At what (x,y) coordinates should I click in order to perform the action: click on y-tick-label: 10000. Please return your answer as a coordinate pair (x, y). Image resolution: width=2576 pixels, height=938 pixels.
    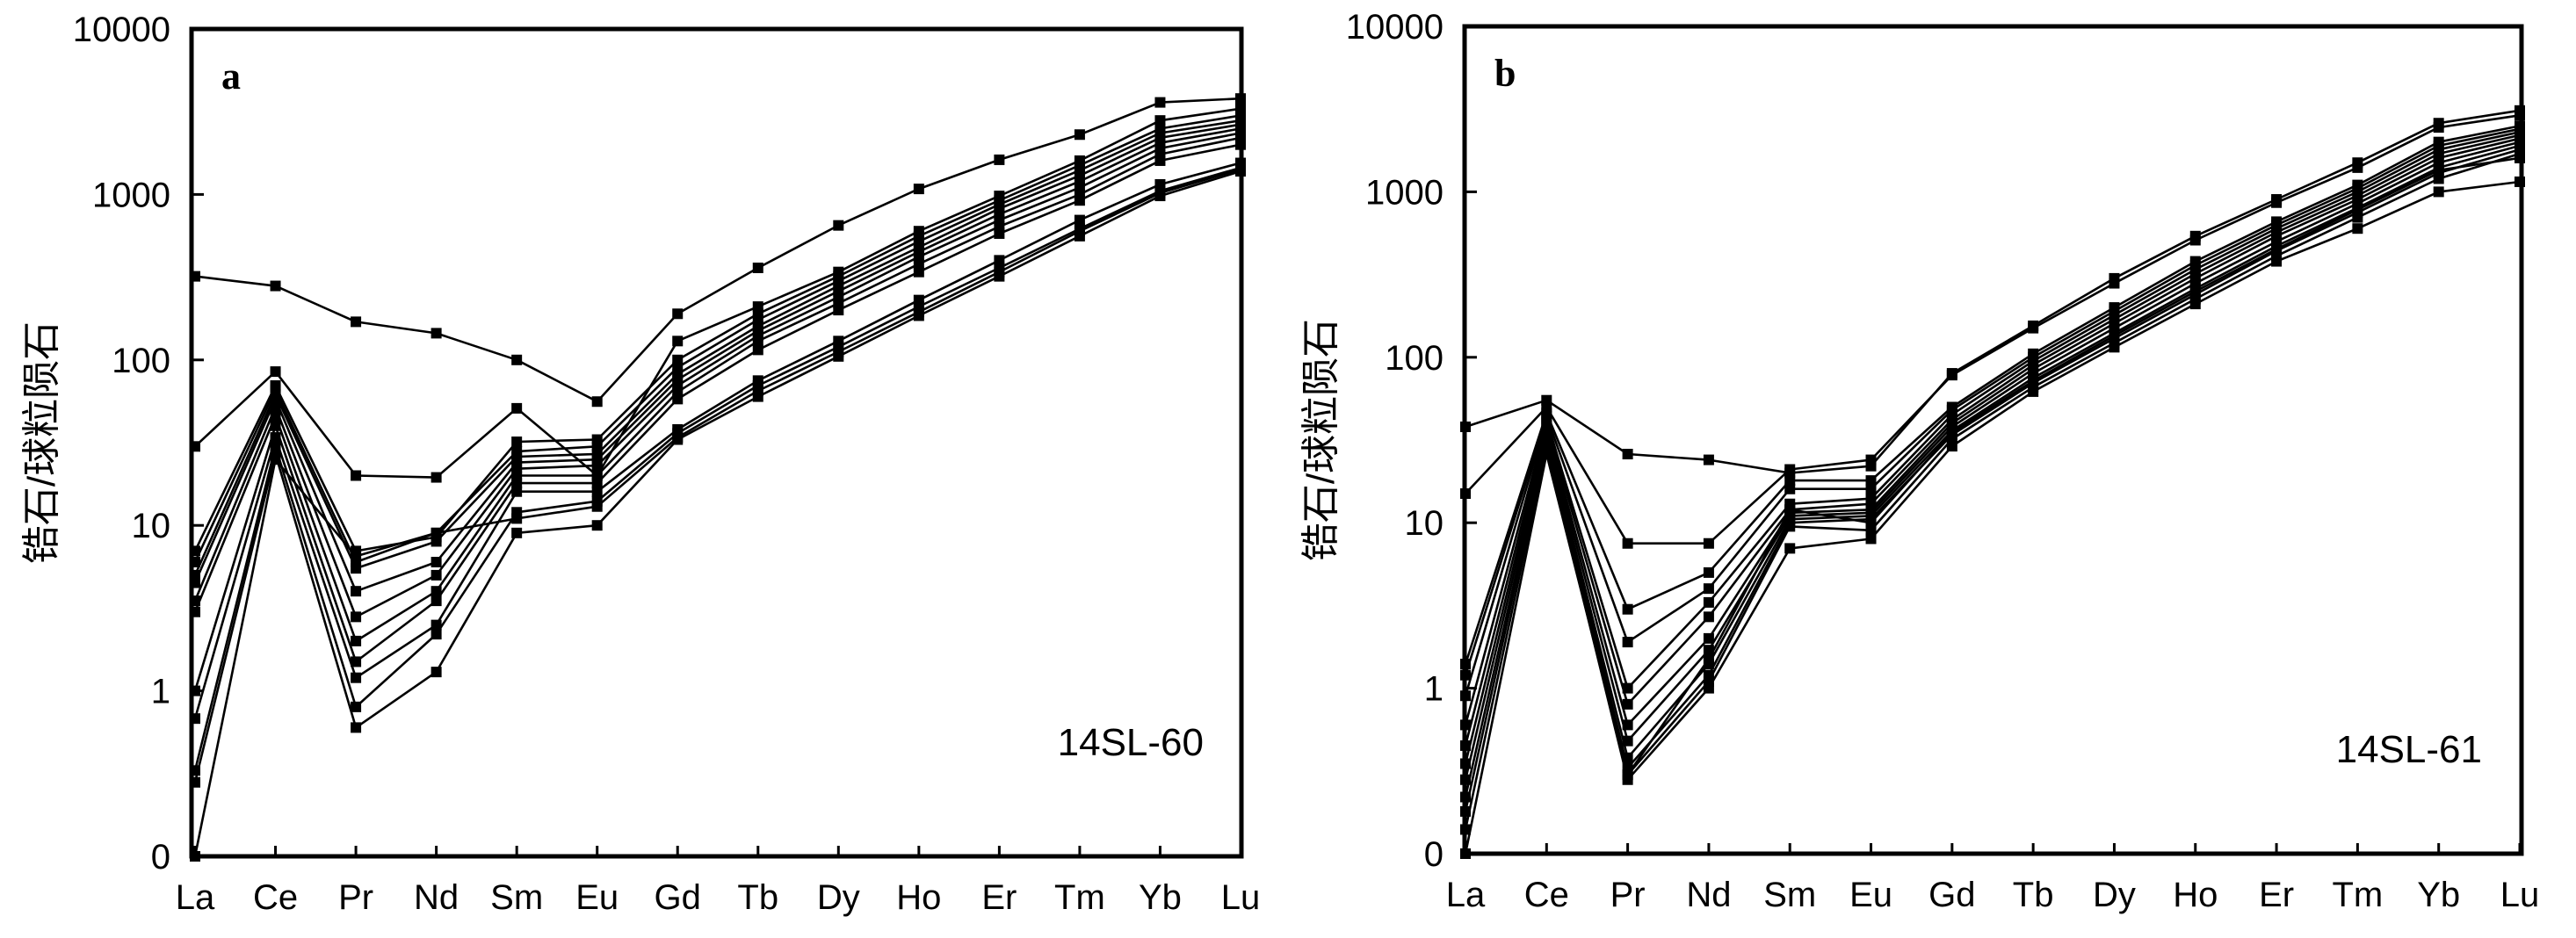
    Looking at the image, I should click on (1395, 28).